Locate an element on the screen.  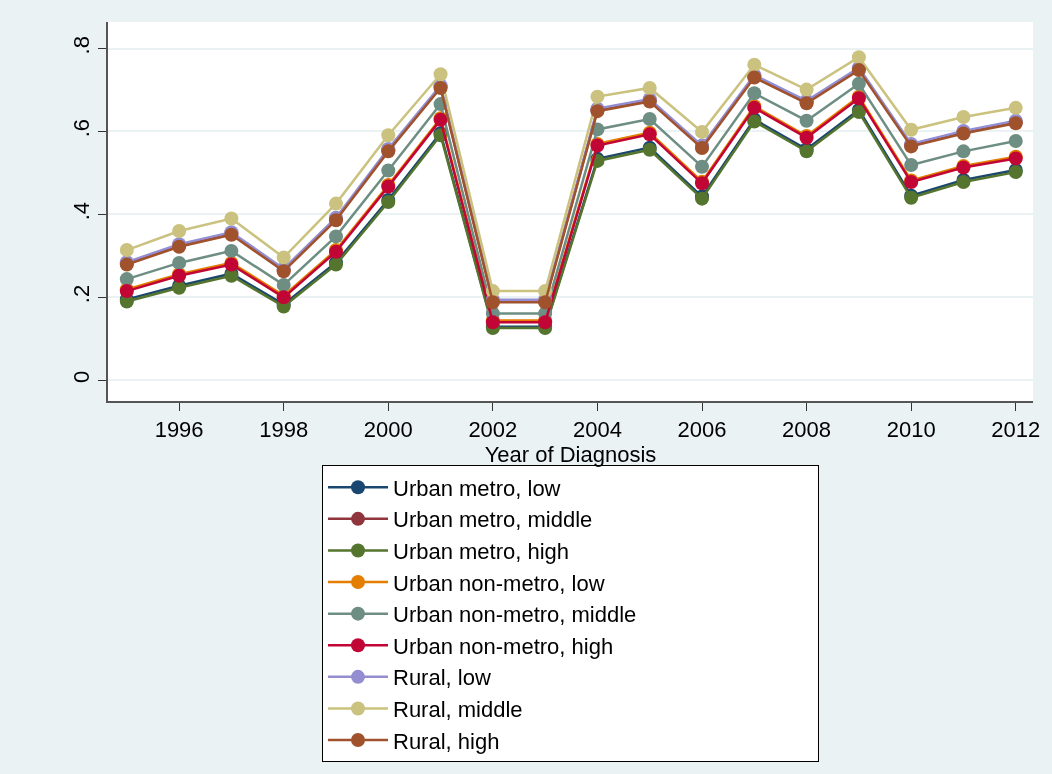
legend-label: Urban metro, low is located at coordinates (477, 488).